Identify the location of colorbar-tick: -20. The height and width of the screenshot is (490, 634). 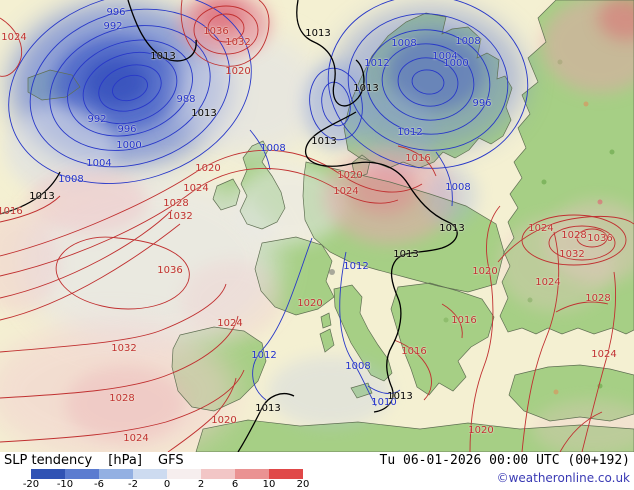
(31, 484).